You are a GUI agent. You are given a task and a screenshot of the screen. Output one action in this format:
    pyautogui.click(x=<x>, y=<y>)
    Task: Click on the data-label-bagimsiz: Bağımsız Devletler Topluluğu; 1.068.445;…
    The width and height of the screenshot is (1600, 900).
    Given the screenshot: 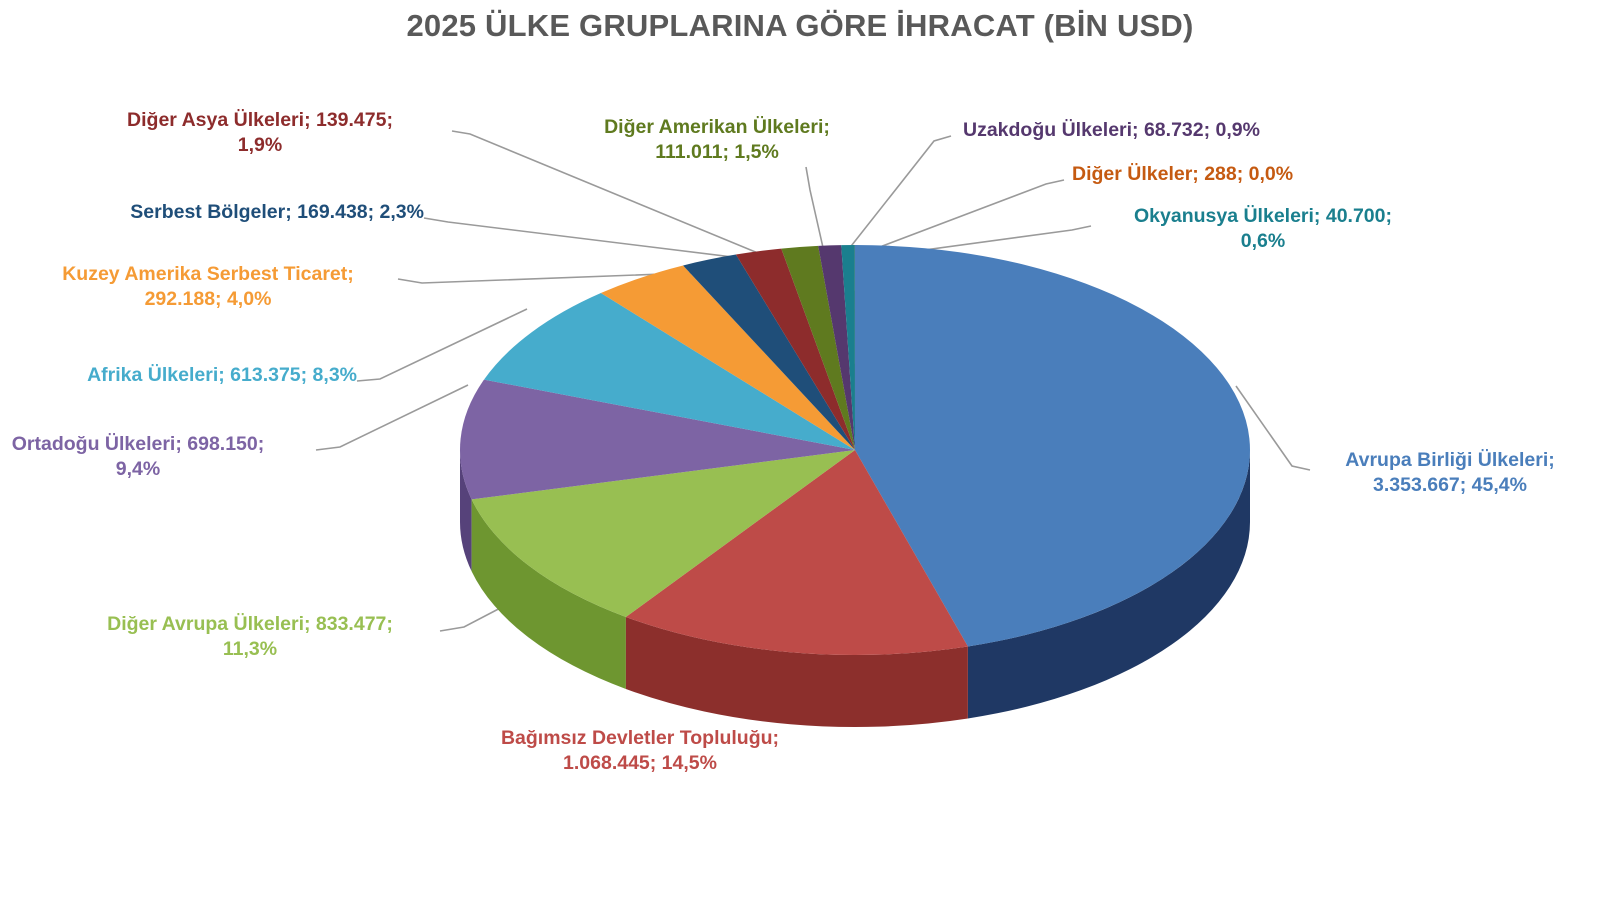 What is the action you would take?
    pyautogui.click(x=640, y=750)
    